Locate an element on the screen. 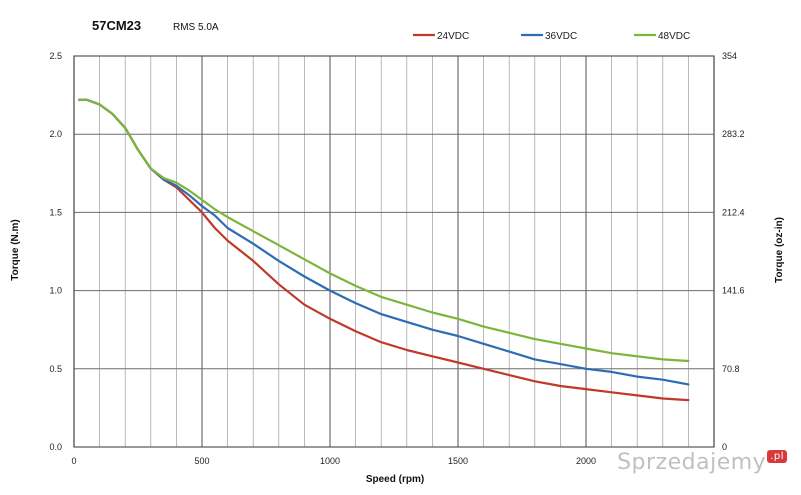  y-tick-label: 2.0 is located at coordinates (55, 134).